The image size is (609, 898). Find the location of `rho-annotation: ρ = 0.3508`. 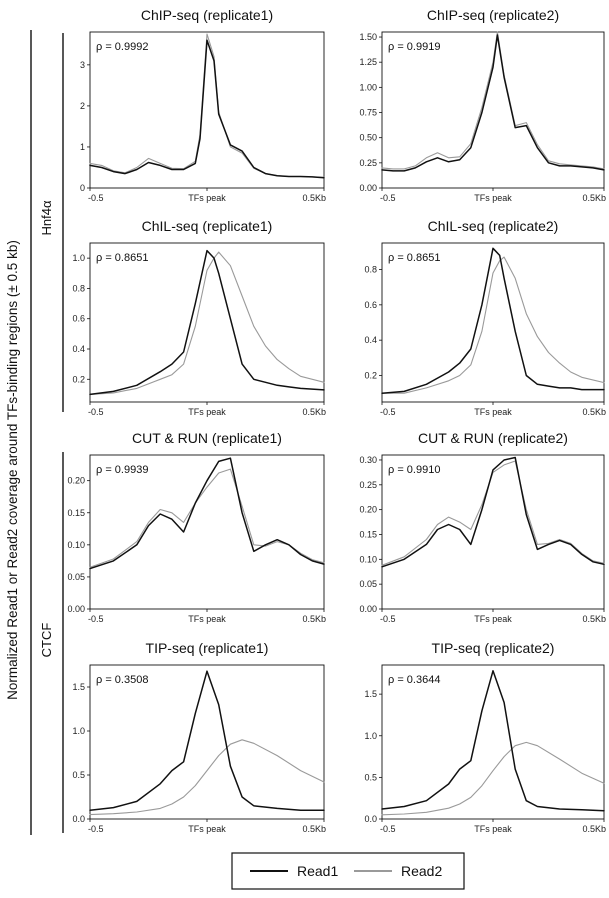

rho-annotation: ρ = 0.3508 is located at coordinates (122, 680).